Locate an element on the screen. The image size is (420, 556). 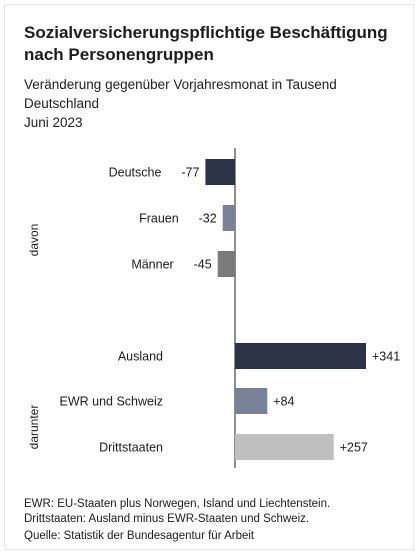
value-label-5: +84 is located at coordinates (283, 402).